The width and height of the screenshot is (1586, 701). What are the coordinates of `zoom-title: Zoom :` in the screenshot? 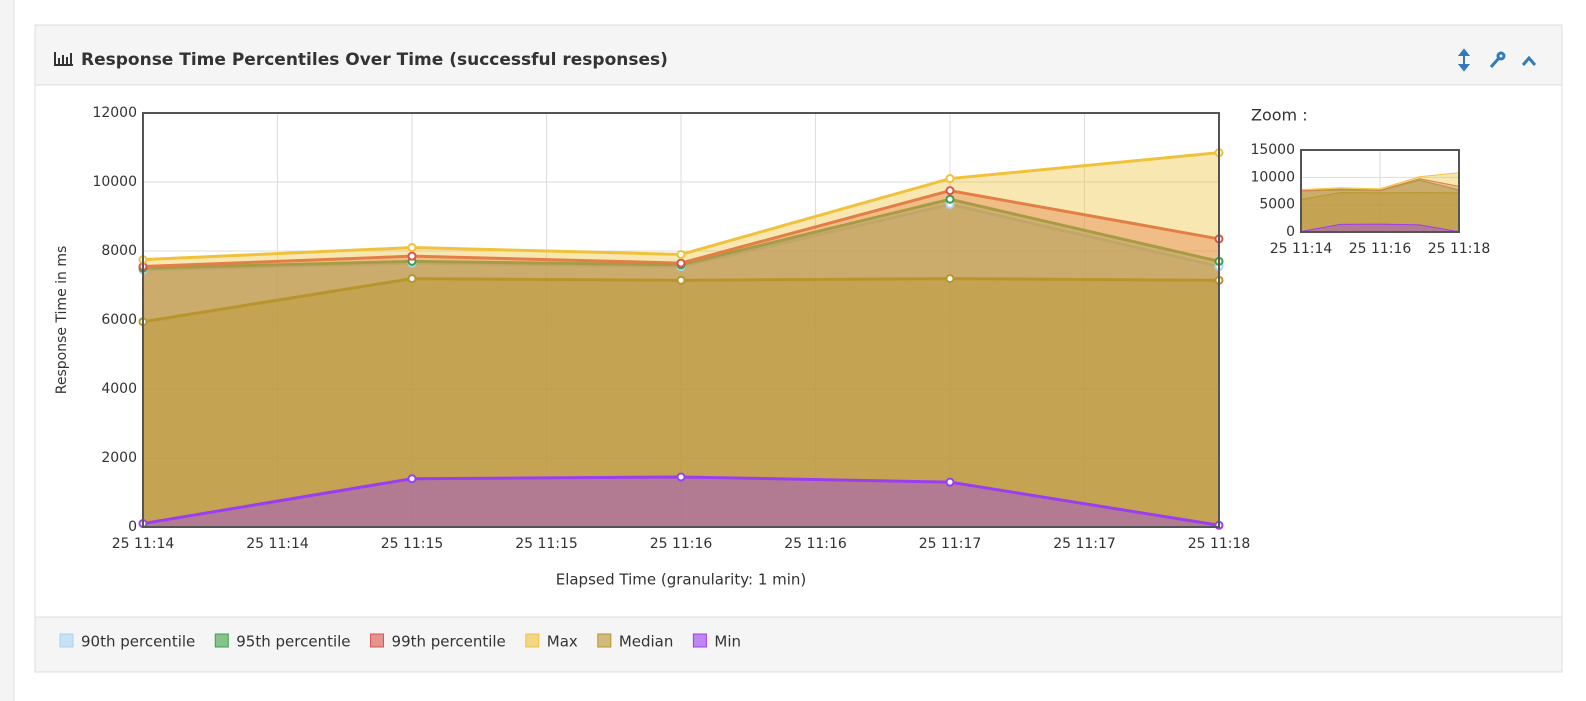 It's located at (1279, 115).